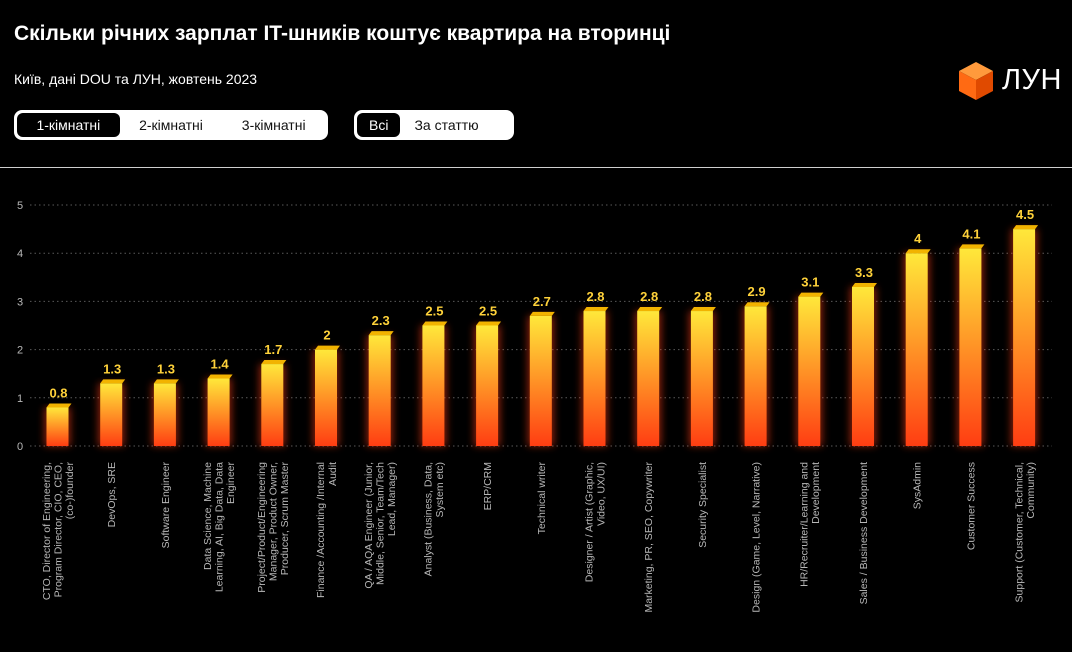 This screenshot has height=652, width=1072. What do you see at coordinates (1025, 532) in the screenshot?
I see `x-tick-label: Support (Customer, Technical,Community)` at bounding box center [1025, 532].